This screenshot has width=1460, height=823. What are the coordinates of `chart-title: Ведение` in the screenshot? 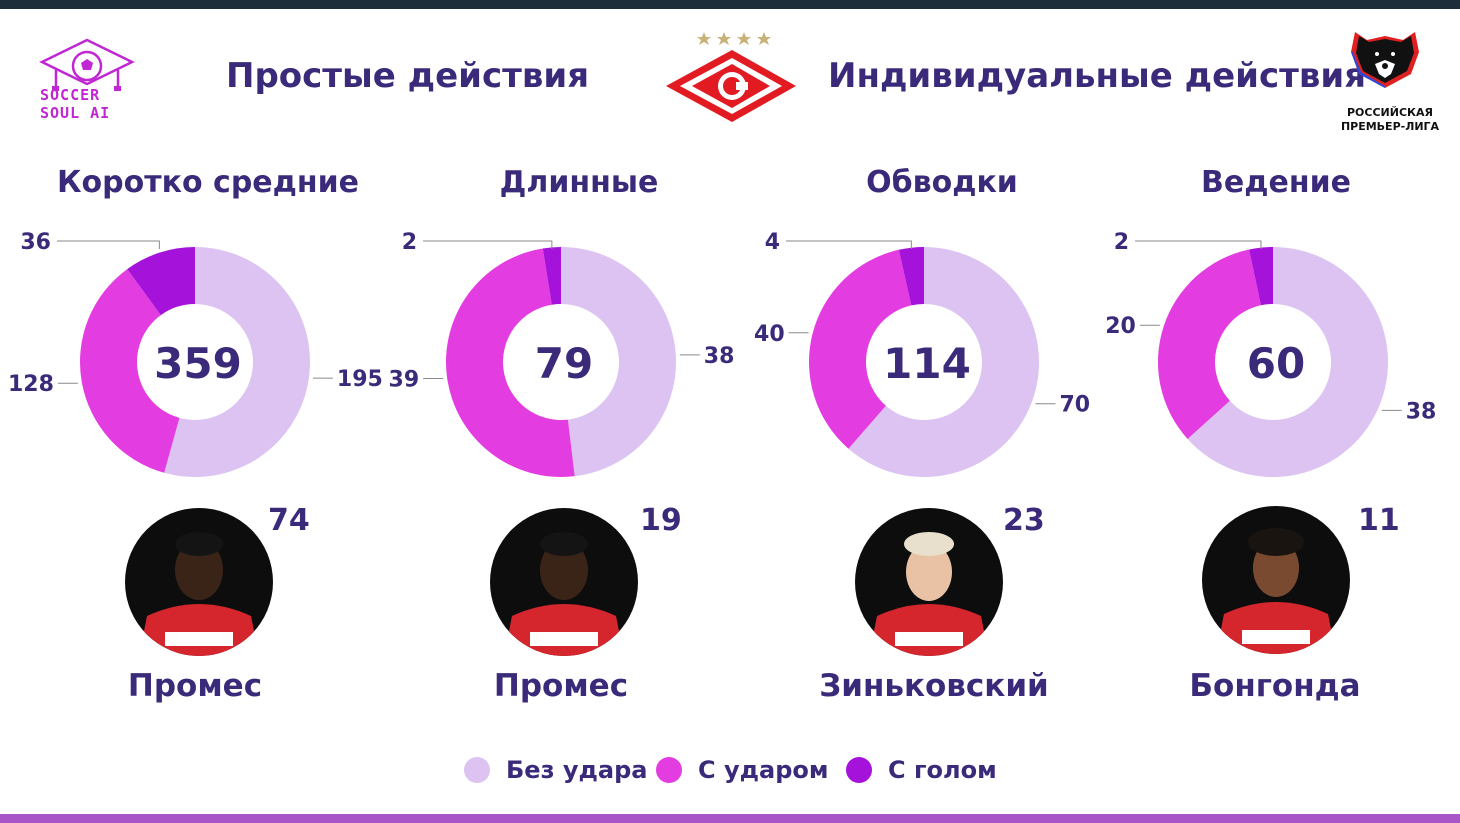 It's located at (1276, 182).